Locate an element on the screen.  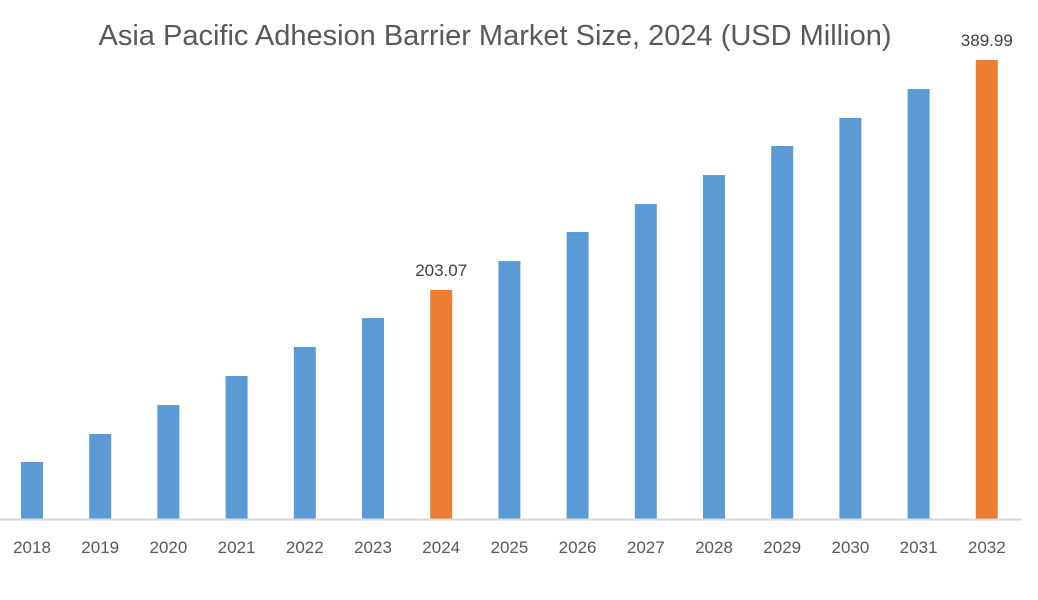
x-tick-label: 2026 is located at coordinates (578, 547).